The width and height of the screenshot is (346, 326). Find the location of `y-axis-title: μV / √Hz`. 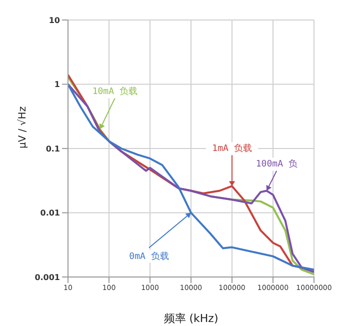

y-axis-title: μV / √Hz is located at coordinates (22, 127).